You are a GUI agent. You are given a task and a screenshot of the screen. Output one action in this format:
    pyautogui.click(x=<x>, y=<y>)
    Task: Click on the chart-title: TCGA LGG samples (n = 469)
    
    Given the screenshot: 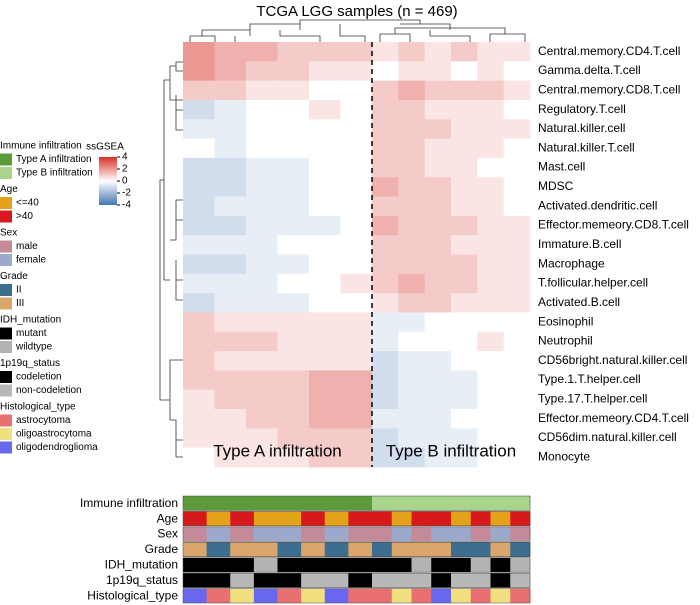 What is the action you would take?
    pyautogui.click(x=356, y=11)
    